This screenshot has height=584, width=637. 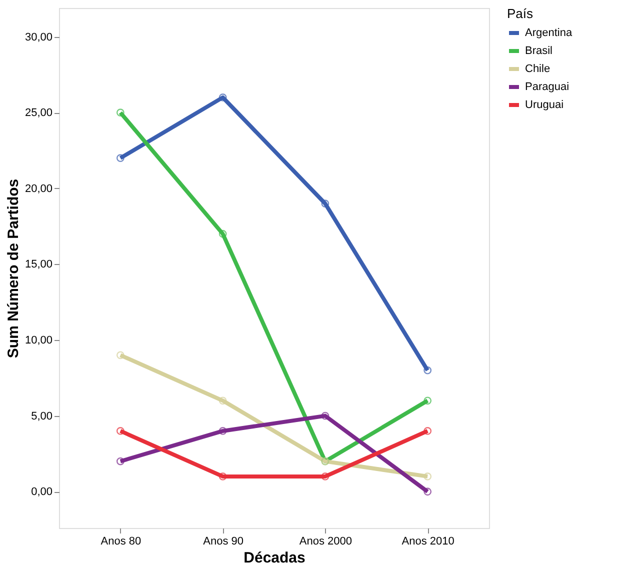 What do you see at coordinates (547, 87) in the screenshot?
I see `legend-label: Paraguai` at bounding box center [547, 87].